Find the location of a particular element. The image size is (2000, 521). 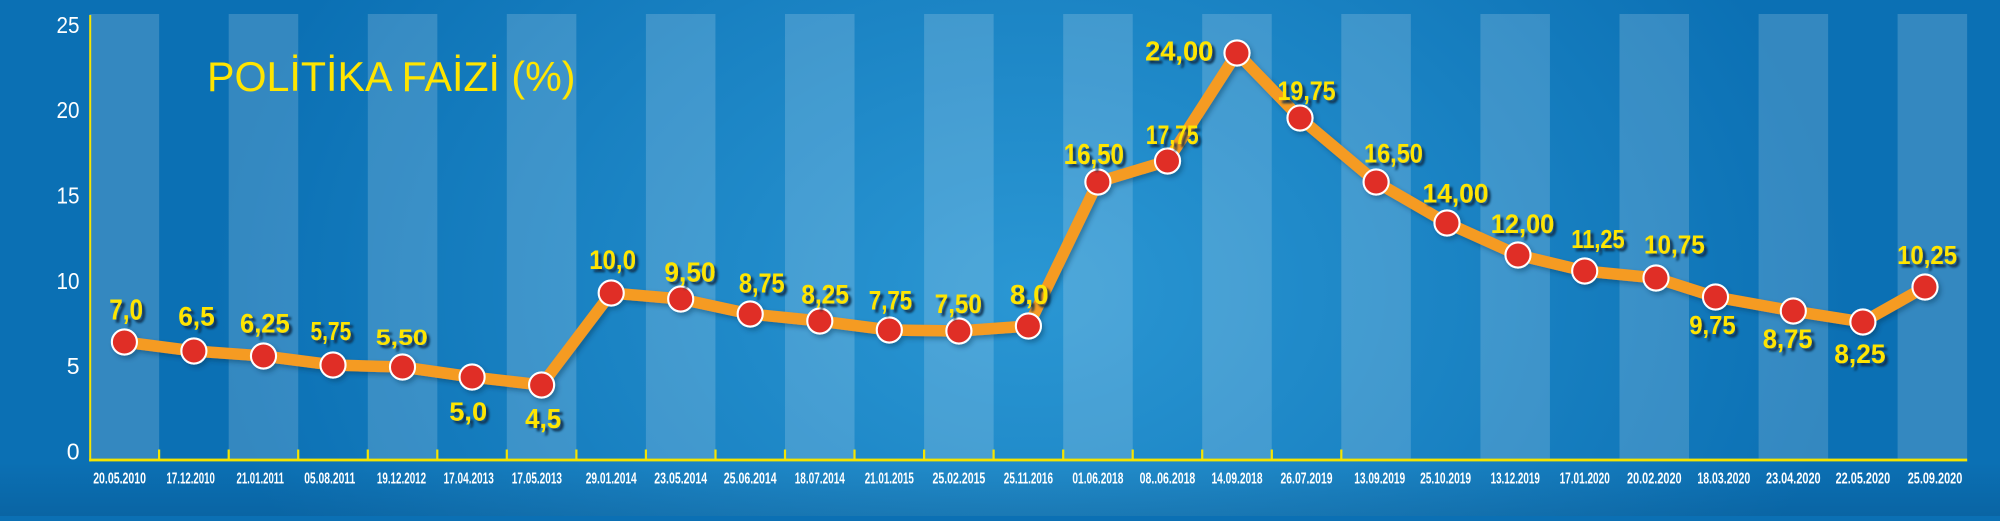

svg-text: 20.02.2020 is located at coordinates (1654, 479).